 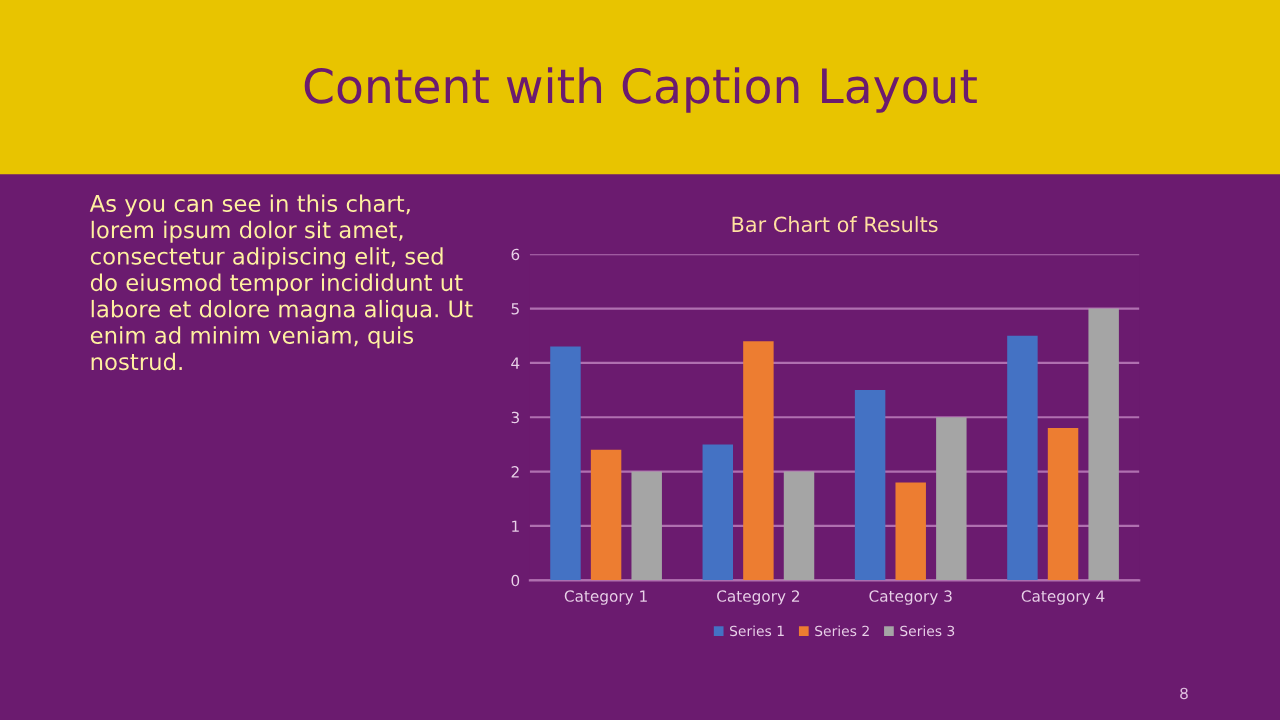 What do you see at coordinates (835, 224) in the screenshot?
I see `chart-title: Bar Chart of Results` at bounding box center [835, 224].